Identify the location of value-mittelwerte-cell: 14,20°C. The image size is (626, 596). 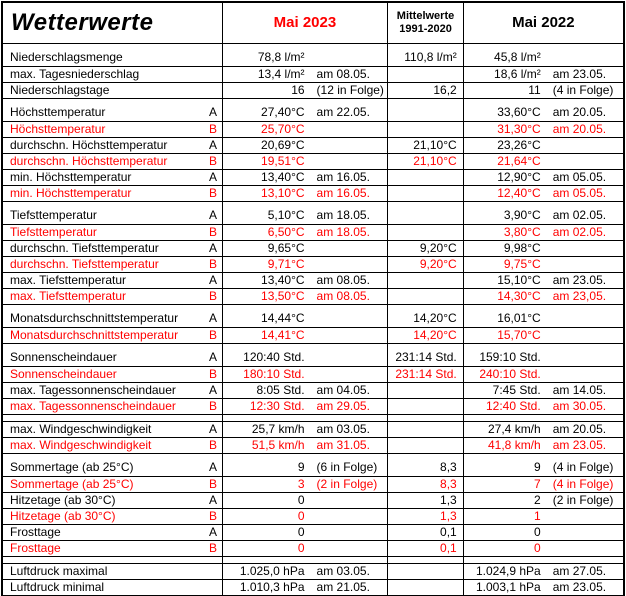
(425, 319).